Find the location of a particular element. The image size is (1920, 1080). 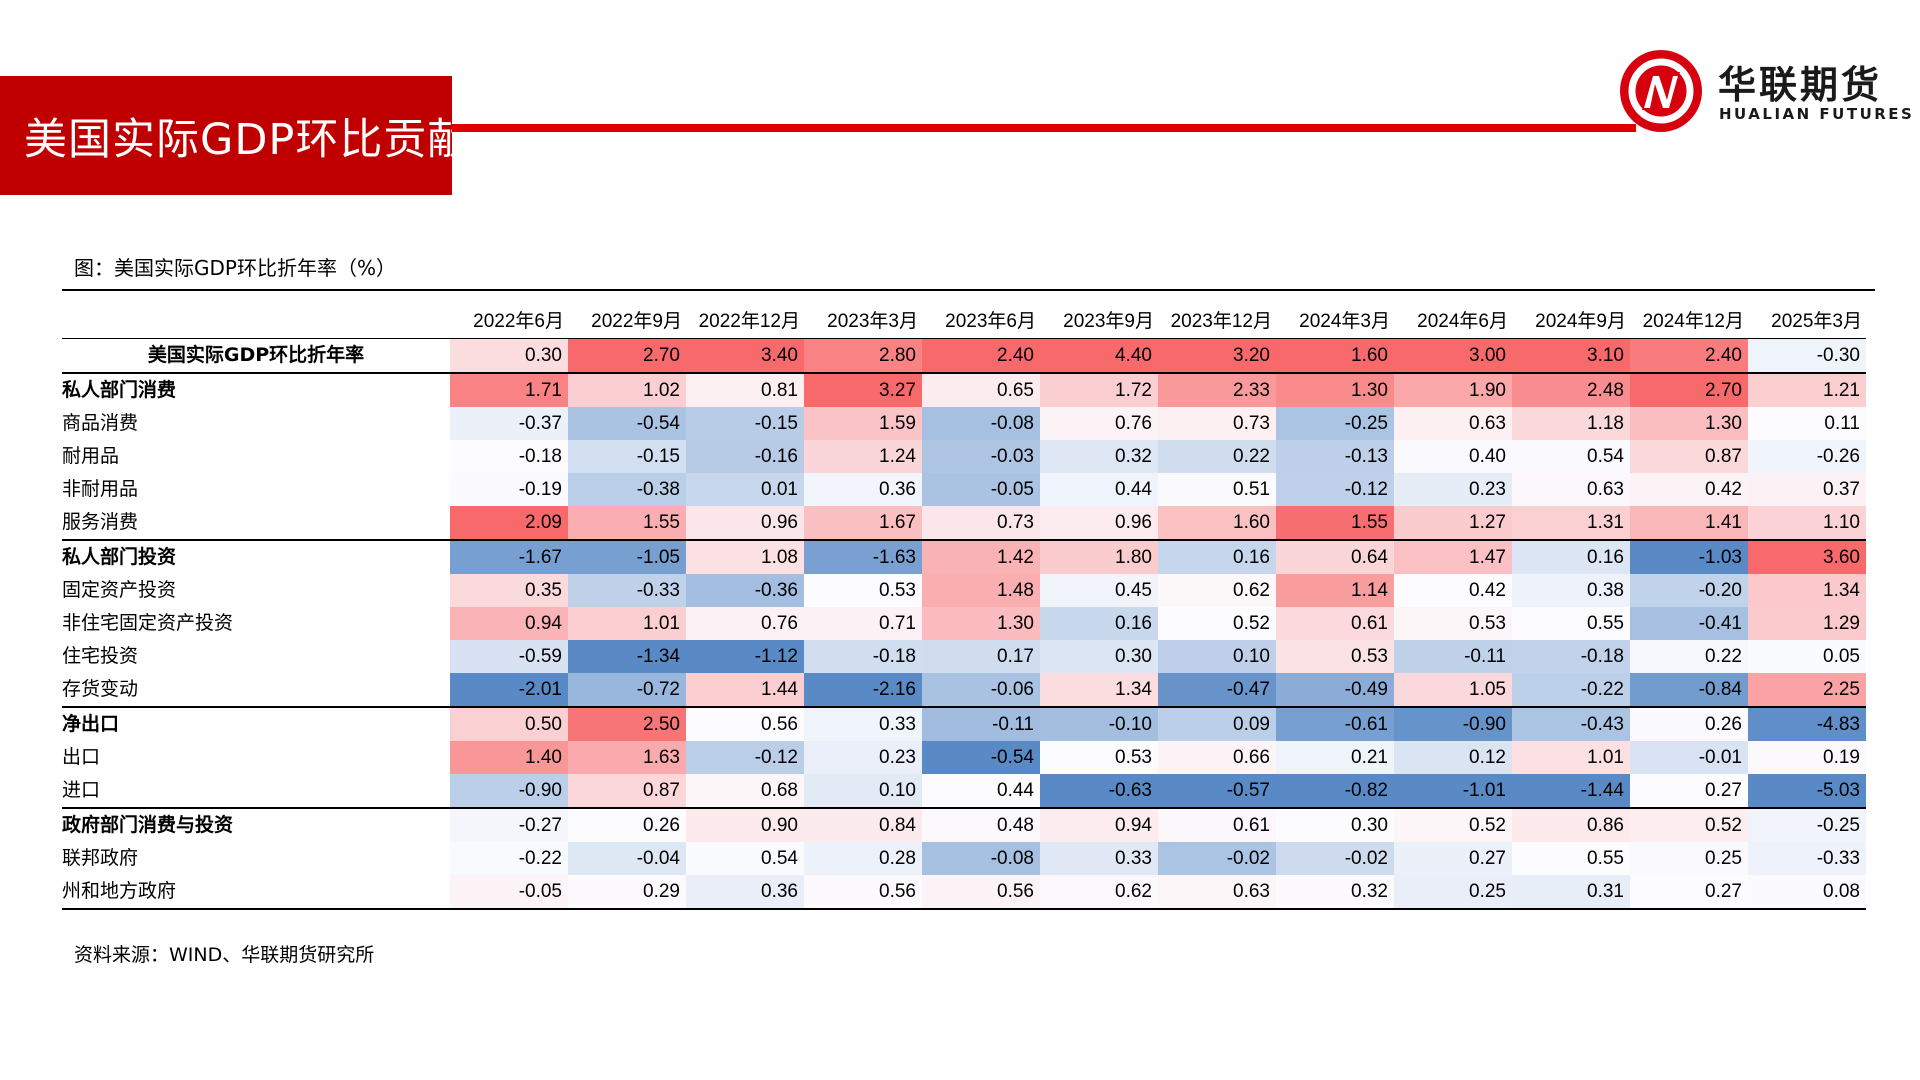

row-label: 耐用品 is located at coordinates (91, 456).